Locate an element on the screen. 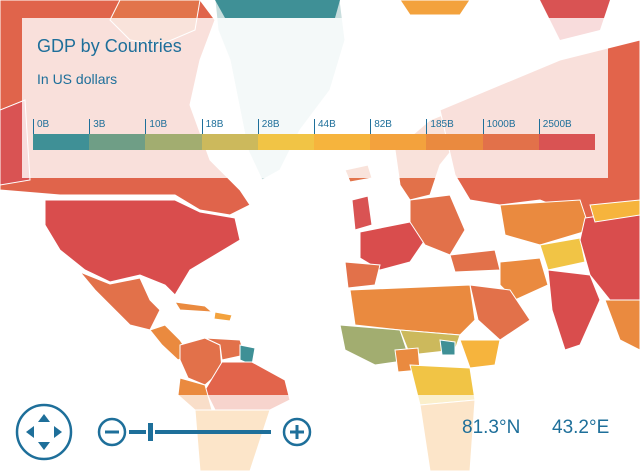  region-mongolia is located at coordinates (614, 211).